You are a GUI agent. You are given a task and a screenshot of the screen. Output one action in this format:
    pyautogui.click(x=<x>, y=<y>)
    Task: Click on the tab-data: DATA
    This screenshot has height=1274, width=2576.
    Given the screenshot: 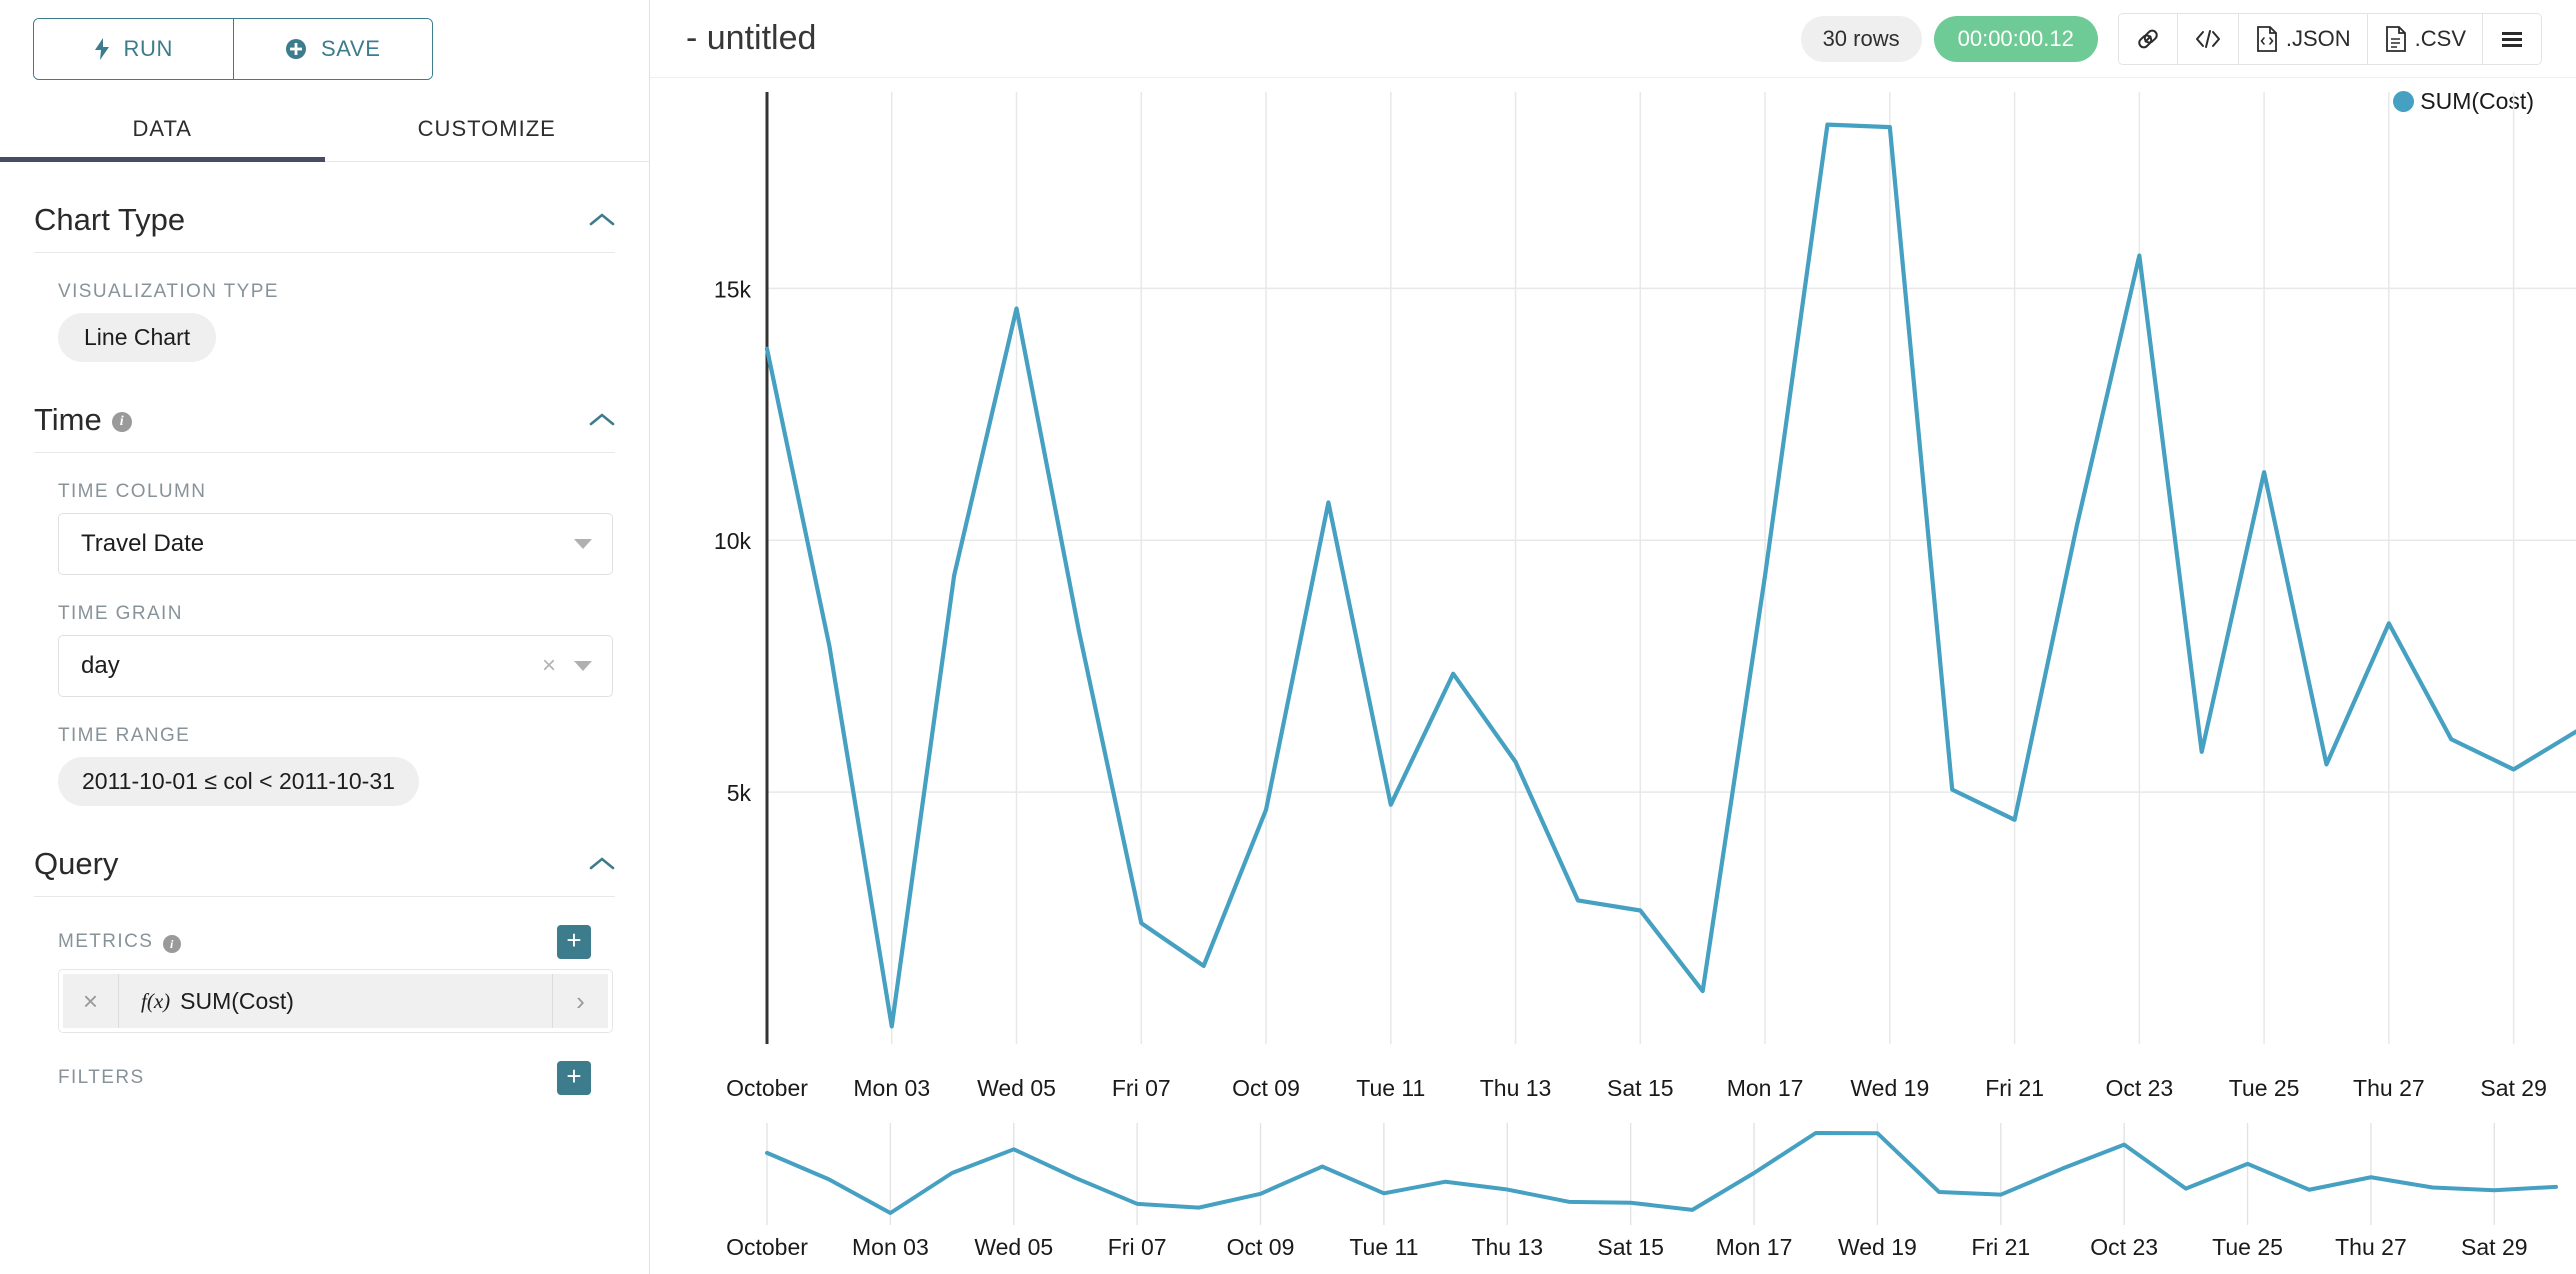 What is the action you would take?
    pyautogui.click(x=162, y=132)
    